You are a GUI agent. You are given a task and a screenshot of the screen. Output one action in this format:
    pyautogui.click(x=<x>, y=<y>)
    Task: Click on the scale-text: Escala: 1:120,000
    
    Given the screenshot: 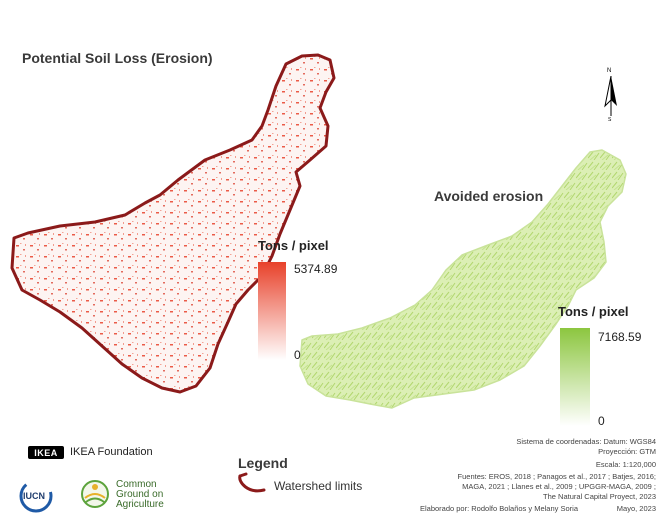 What is the action you would take?
    pyautogui.click(x=626, y=465)
    